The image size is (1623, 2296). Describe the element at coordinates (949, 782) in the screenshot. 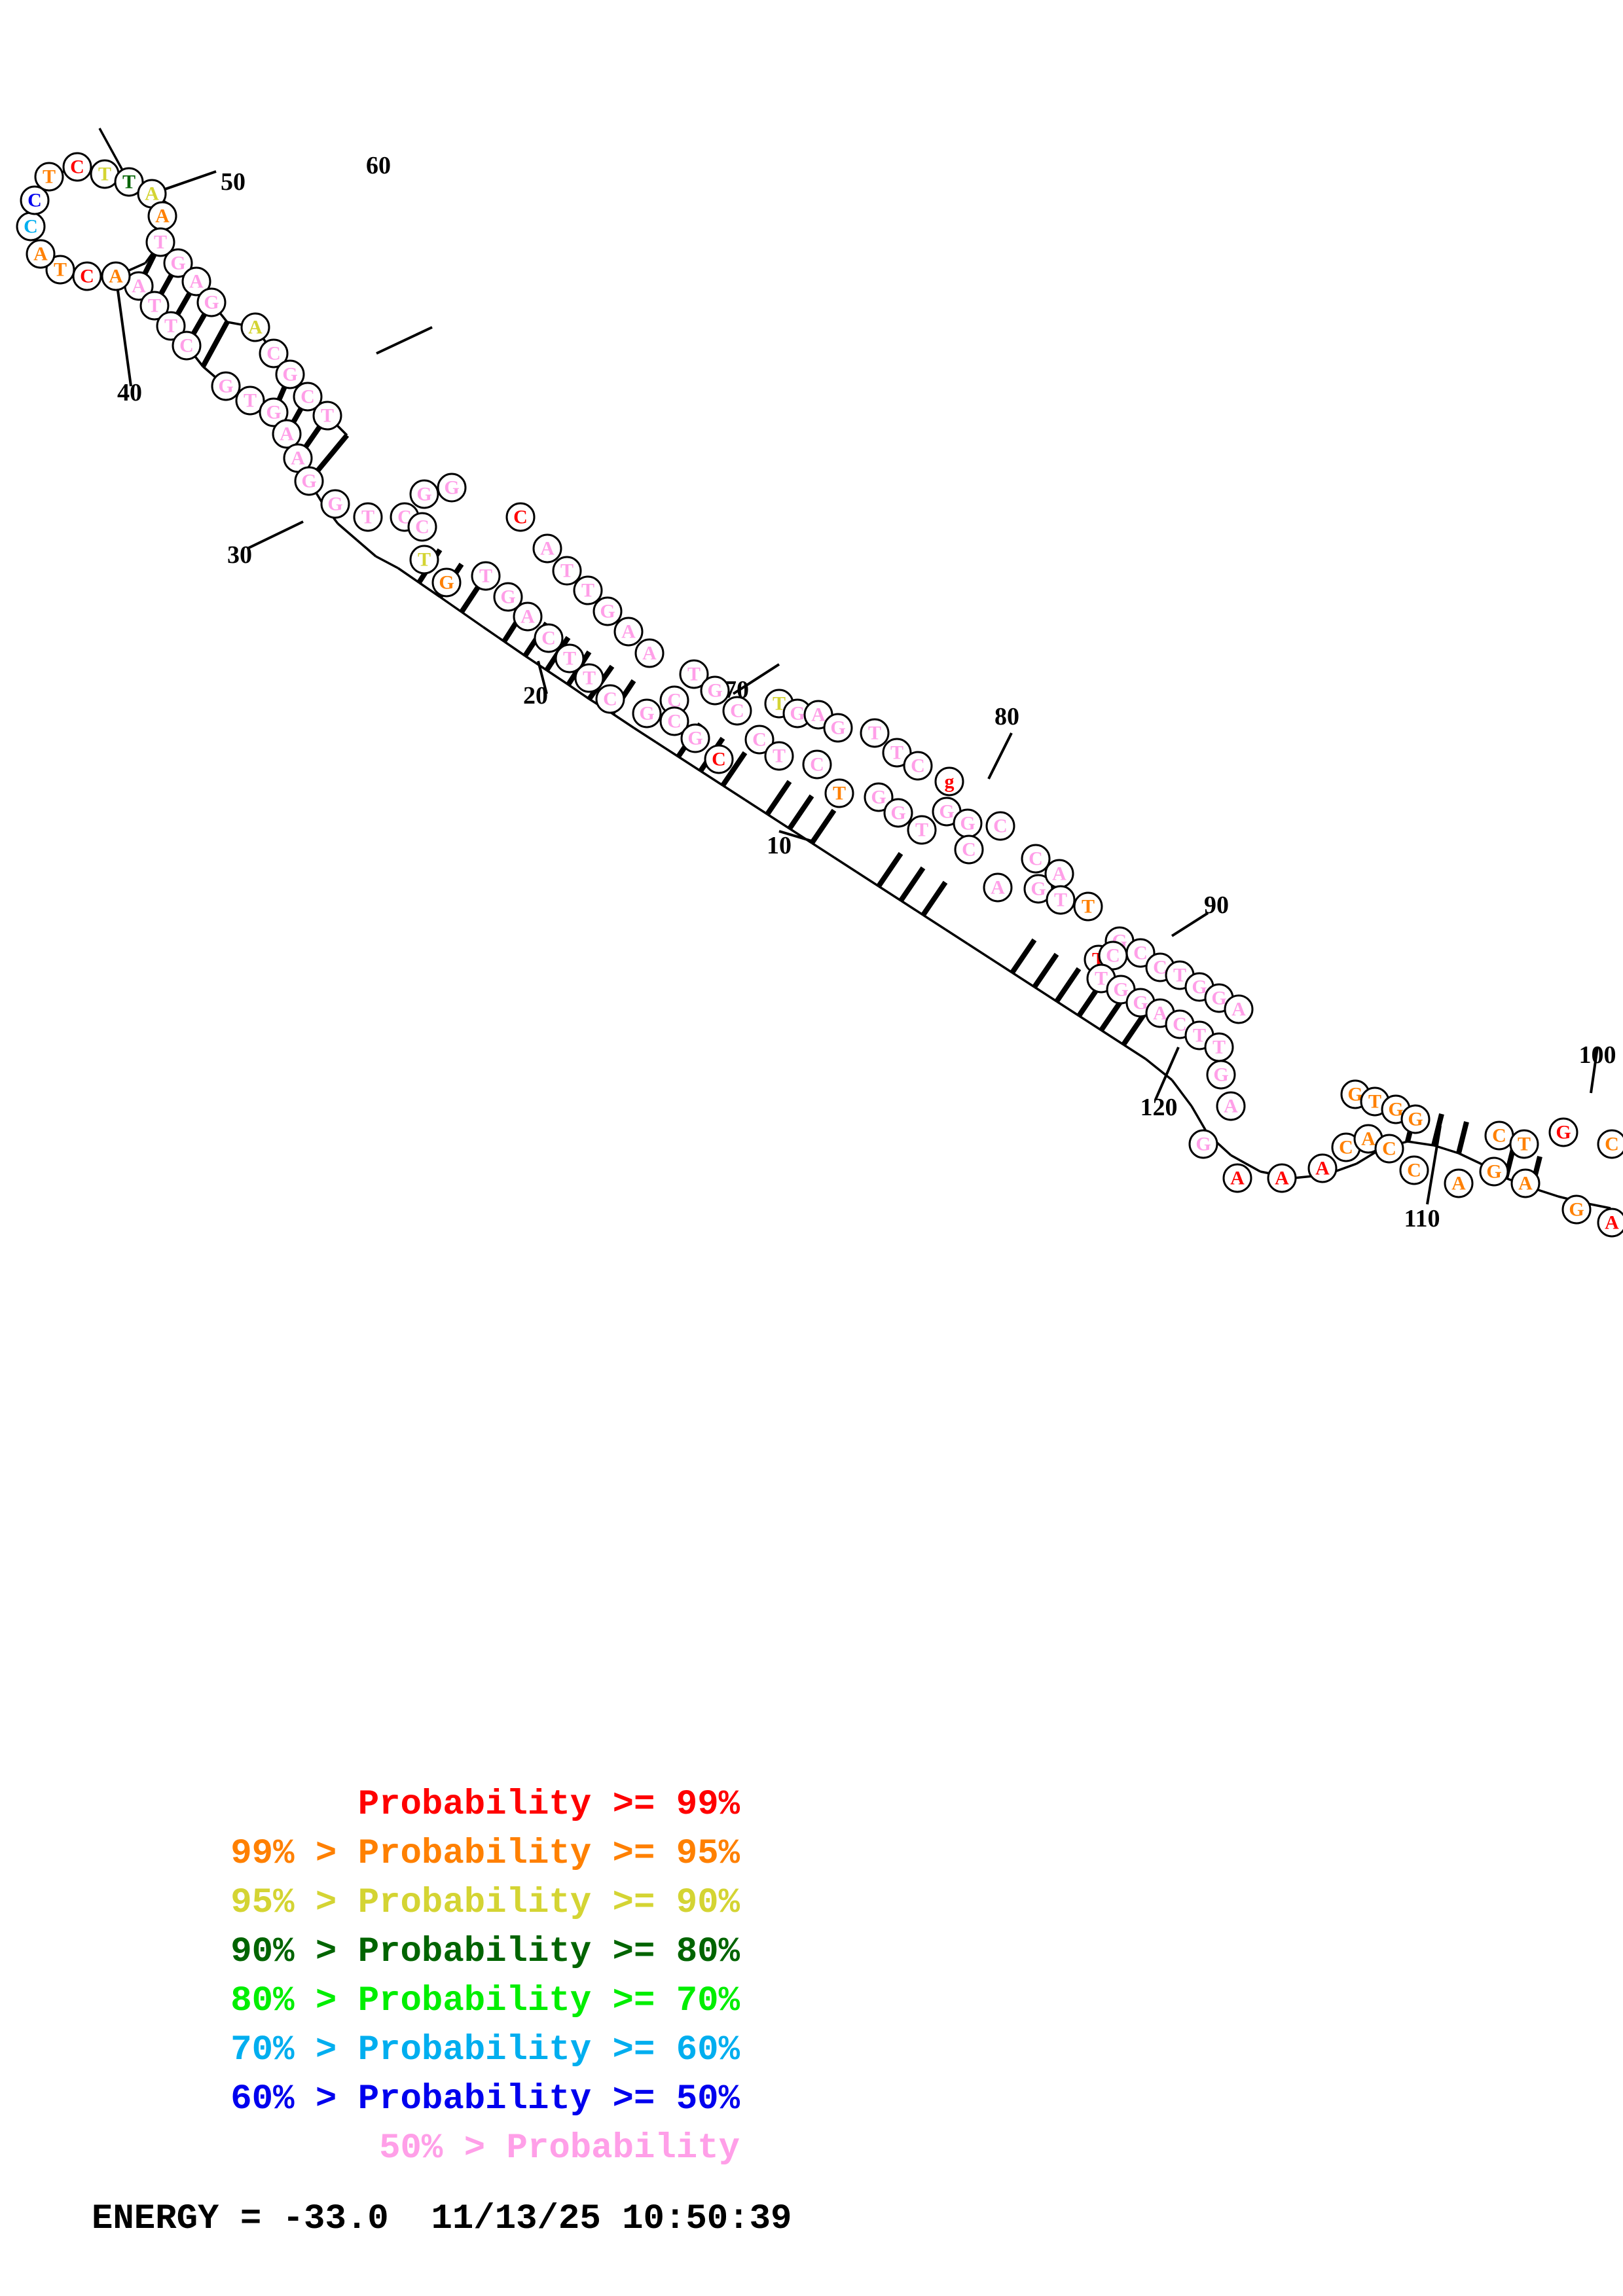

I see `nucleotide-node: g` at that location.